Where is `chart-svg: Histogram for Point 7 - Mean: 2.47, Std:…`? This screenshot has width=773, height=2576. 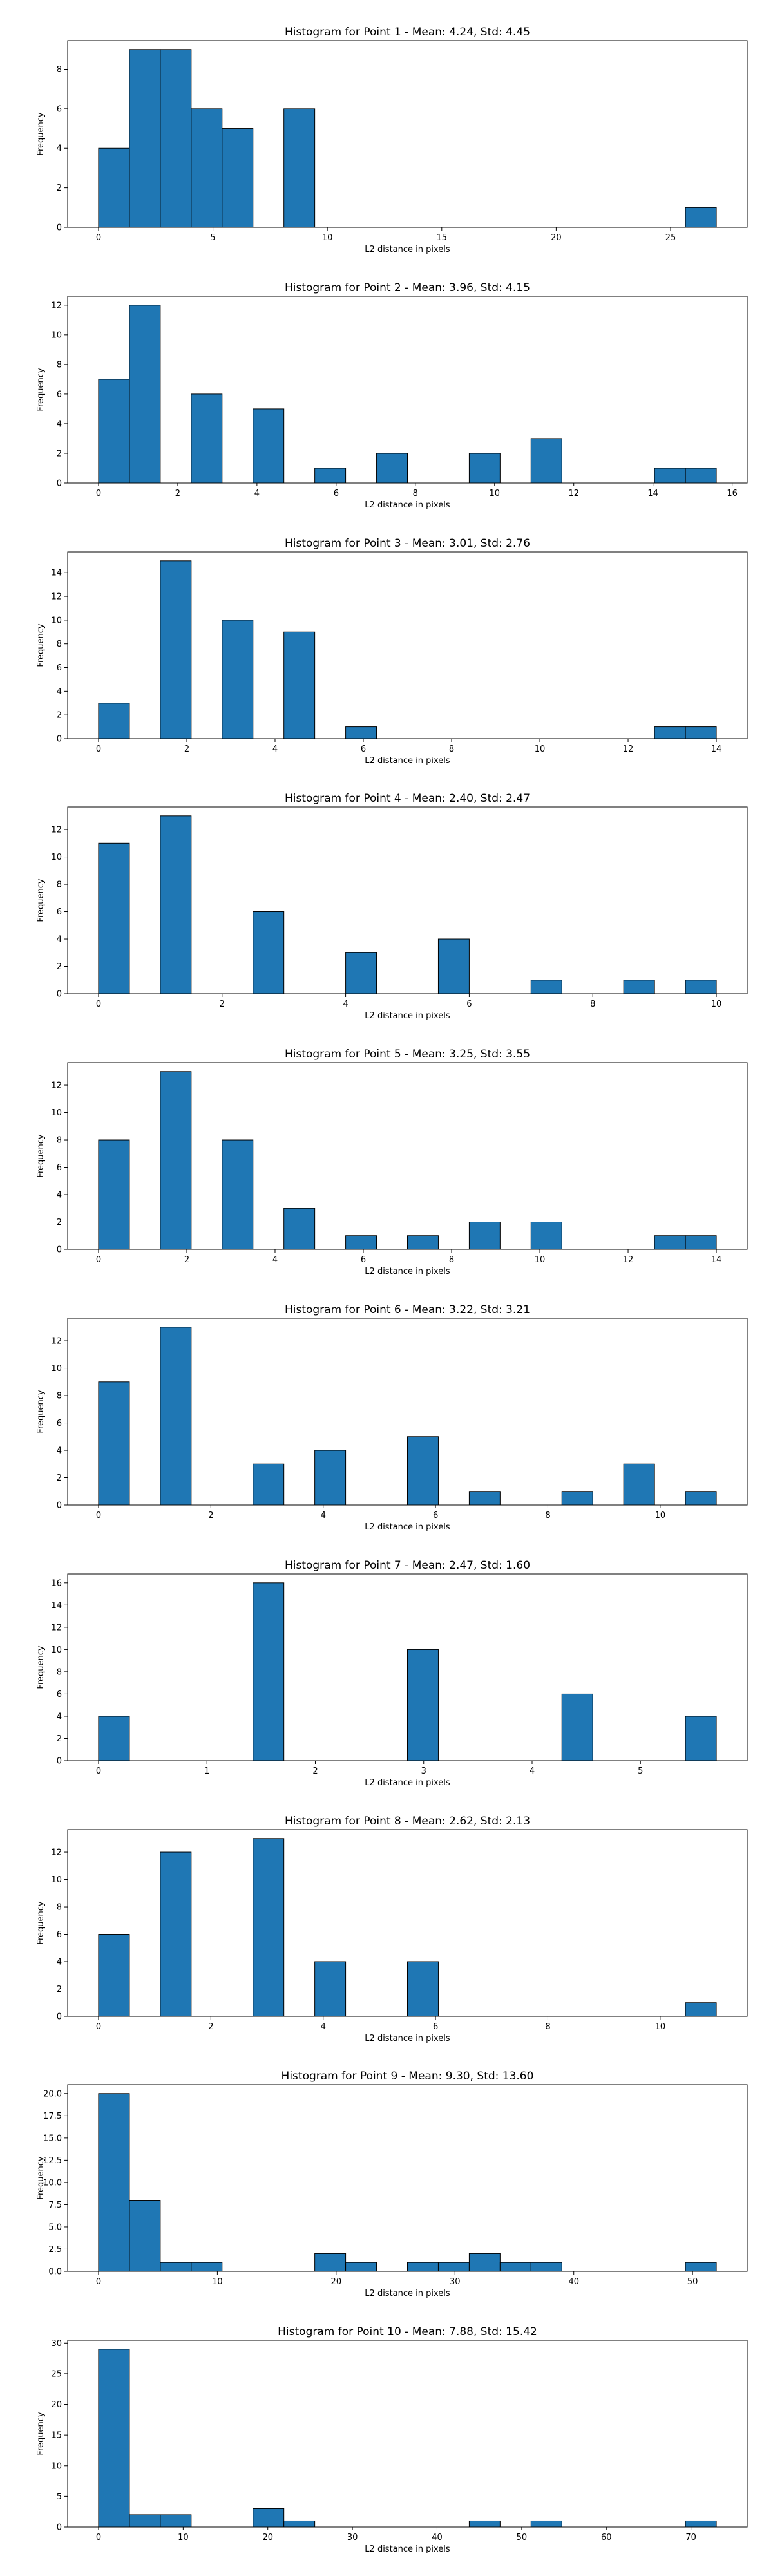
chart-svg: Histogram for Point 7 - Mean: 2.47, Std:… is located at coordinates (392, 1673).